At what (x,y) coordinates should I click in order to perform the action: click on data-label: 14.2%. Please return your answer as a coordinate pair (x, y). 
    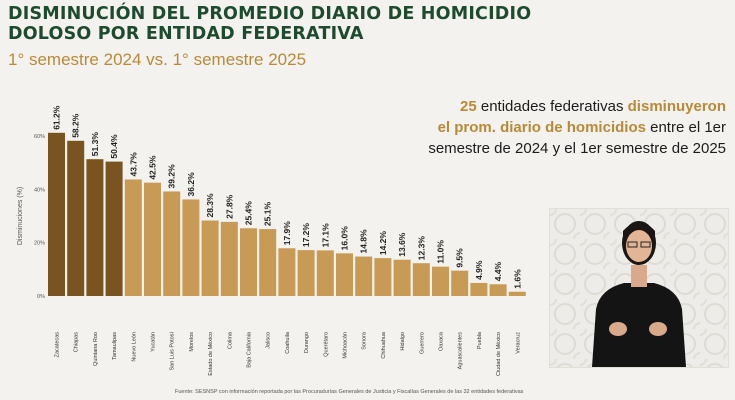
    Looking at the image, I should click on (383, 243).